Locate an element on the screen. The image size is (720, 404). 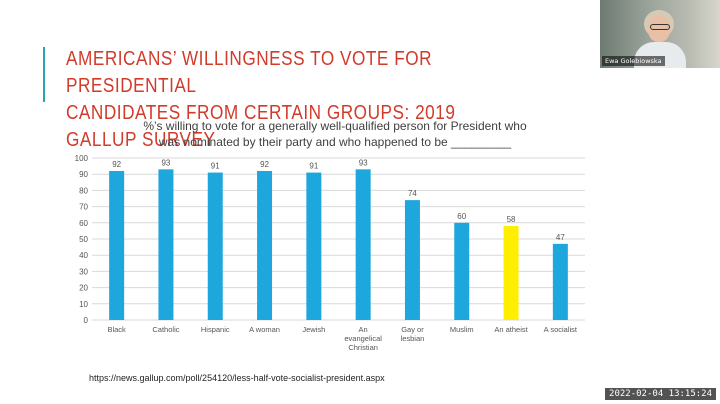
x-tick-label-0: Black is located at coordinates (116, 329).